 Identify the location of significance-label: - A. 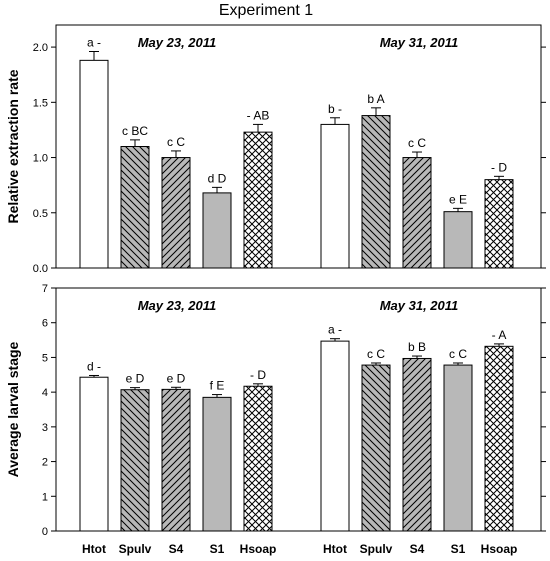
(499, 335).